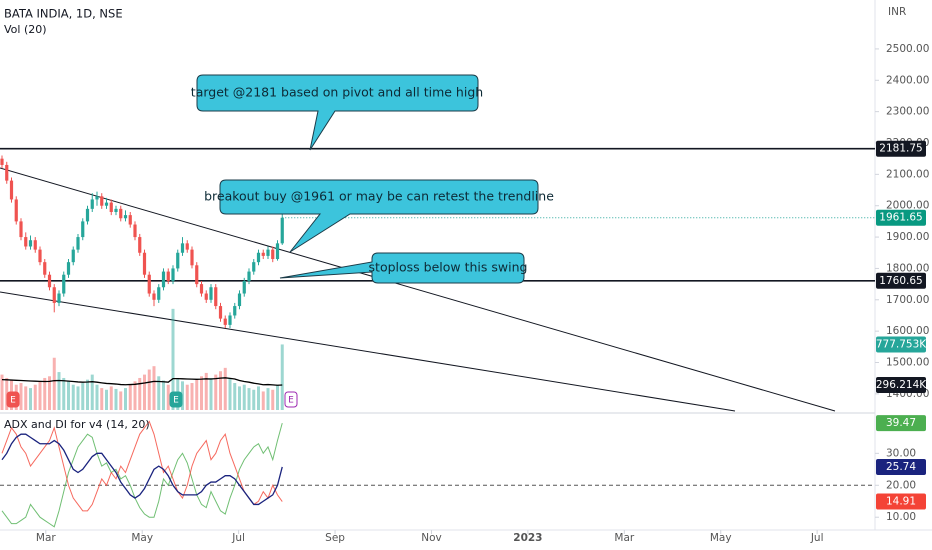  I want to click on volume-ma-line, so click(142, 381).